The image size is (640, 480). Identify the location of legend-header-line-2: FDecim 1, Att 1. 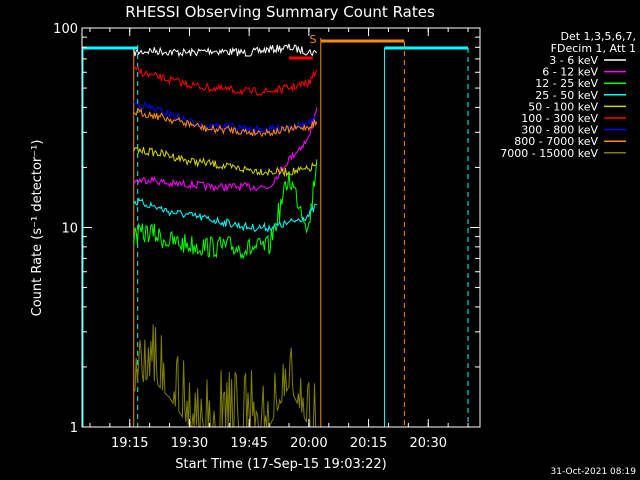
(593, 48).